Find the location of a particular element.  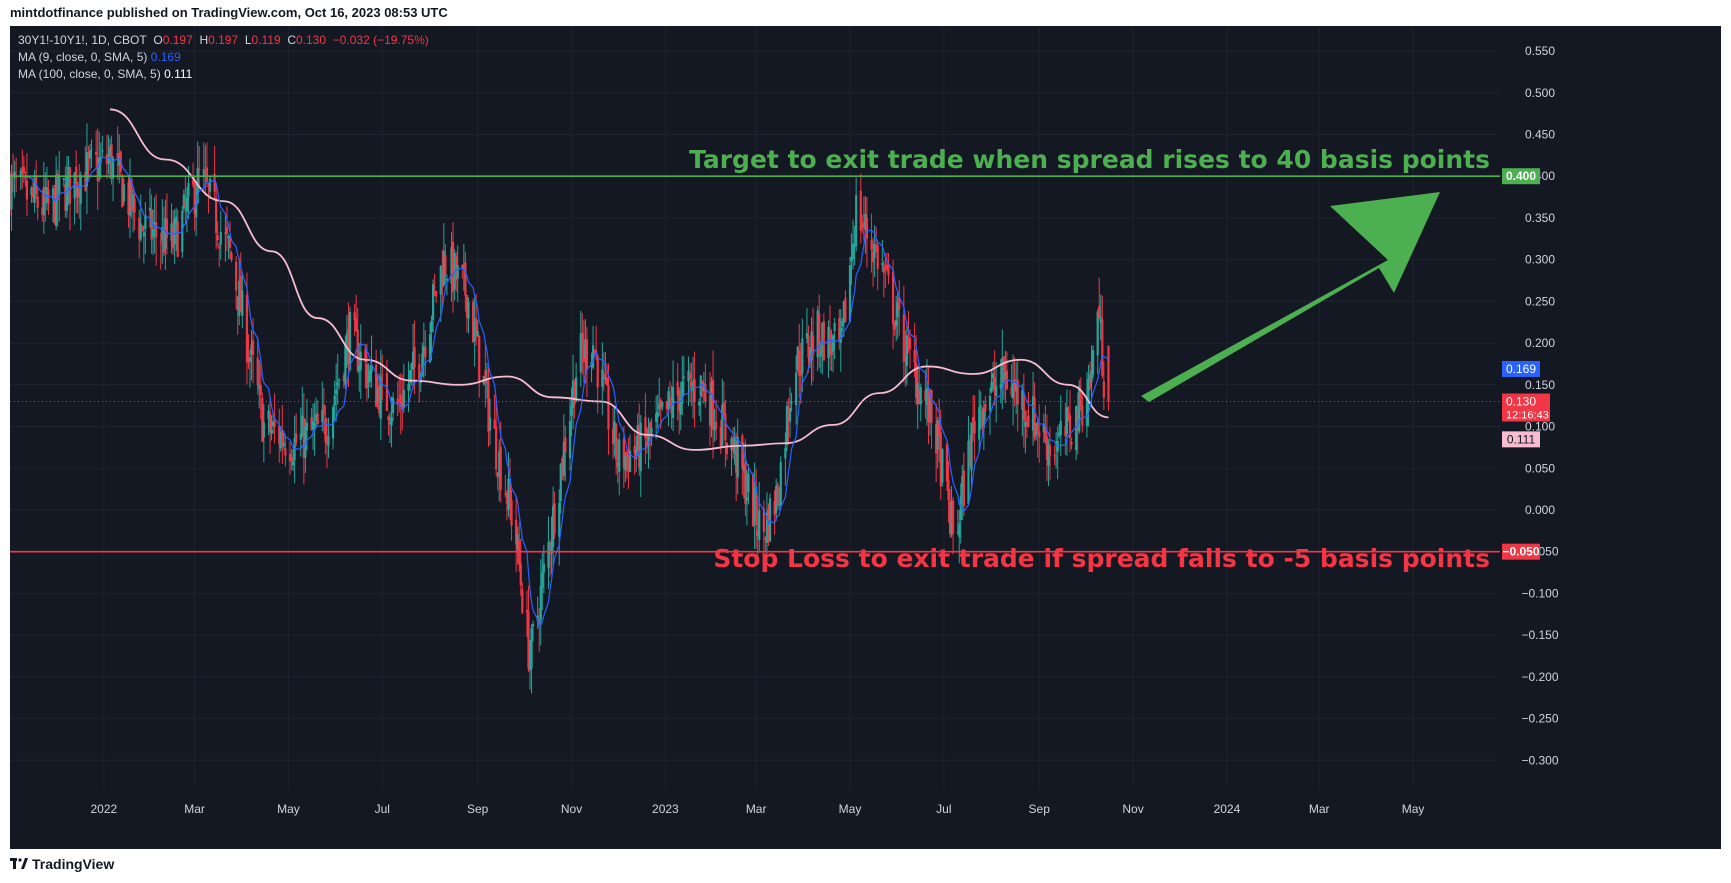

y-tick-label: 0.100 is located at coordinates (1540, 427).